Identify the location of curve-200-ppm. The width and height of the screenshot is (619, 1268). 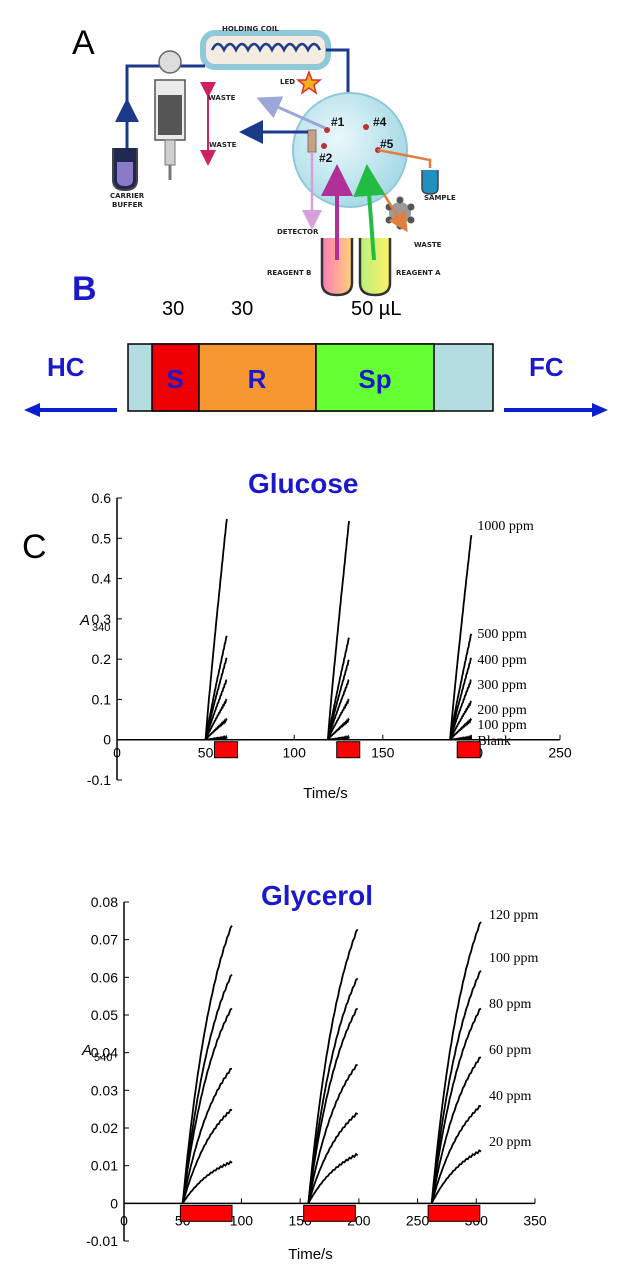
(338, 719).